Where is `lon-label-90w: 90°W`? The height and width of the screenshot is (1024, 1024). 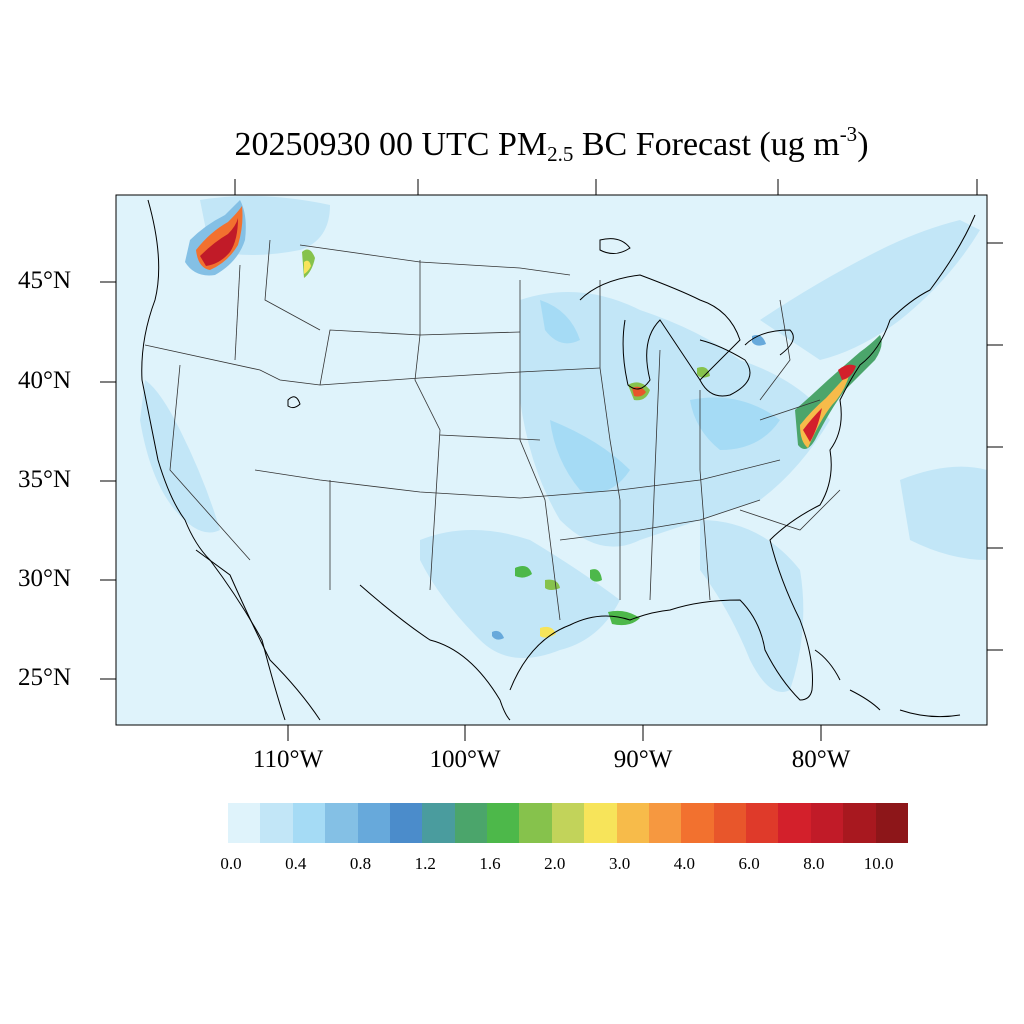 lon-label-90w: 90°W is located at coordinates (643, 759).